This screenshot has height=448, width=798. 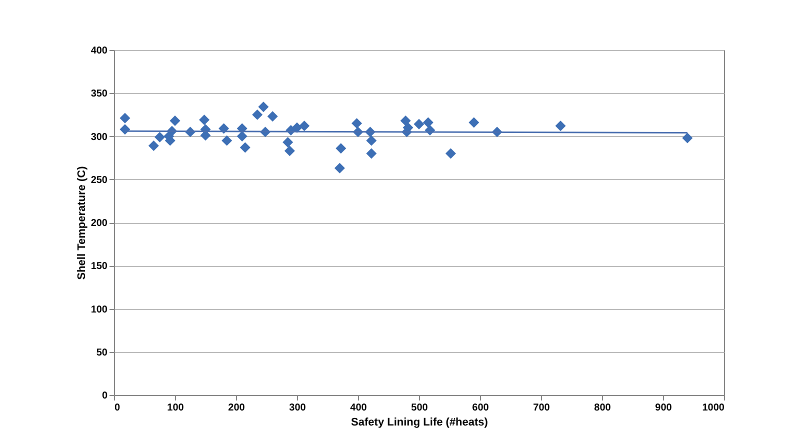 What do you see at coordinates (603, 408) in the screenshot?
I see `x-tick-label: 800` at bounding box center [603, 408].